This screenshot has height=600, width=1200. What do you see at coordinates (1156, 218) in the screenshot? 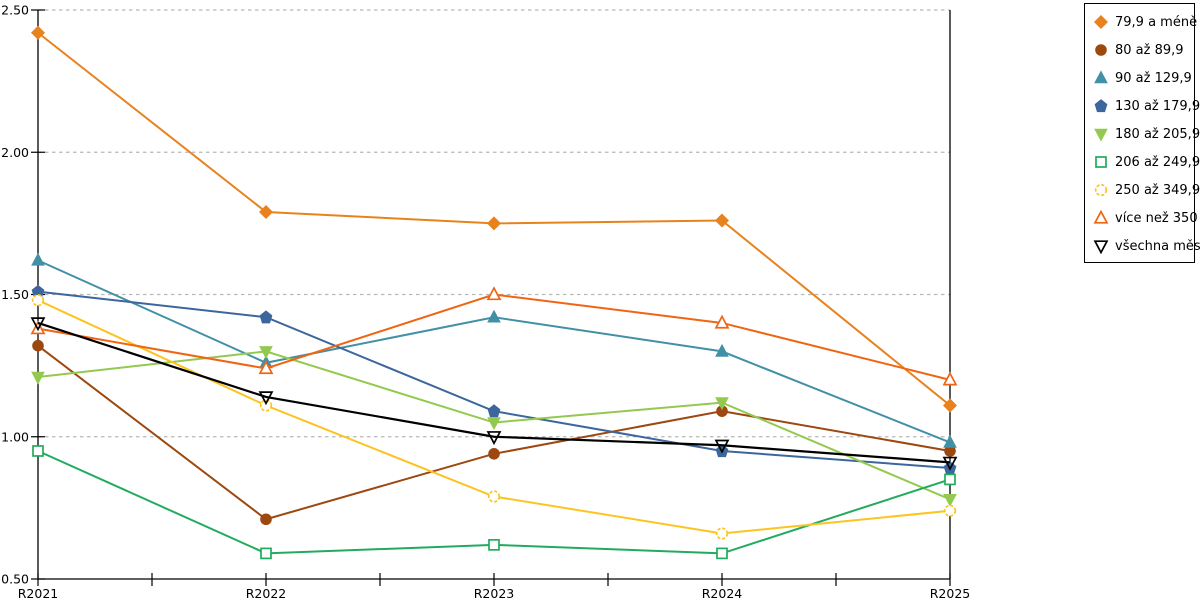
I see `legend-label: více než 350` at bounding box center [1156, 218].